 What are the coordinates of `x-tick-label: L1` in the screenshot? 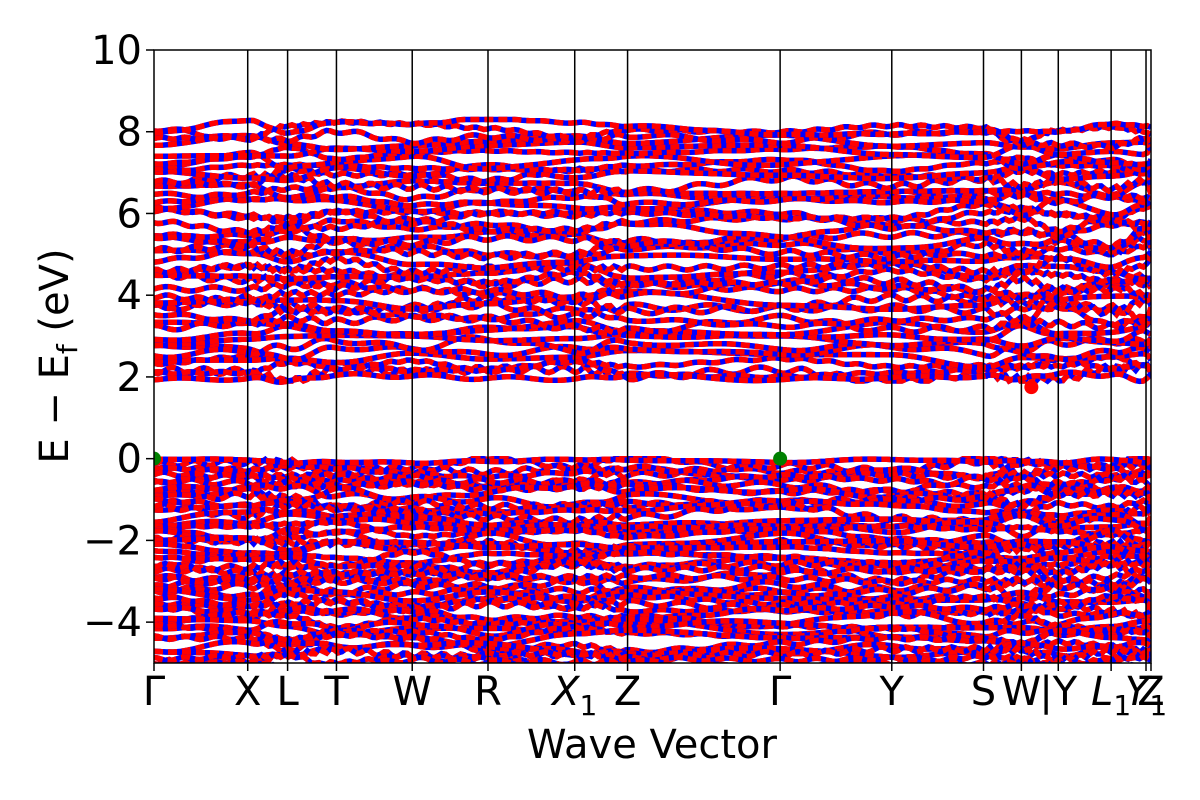 It's located at (1111, 695).